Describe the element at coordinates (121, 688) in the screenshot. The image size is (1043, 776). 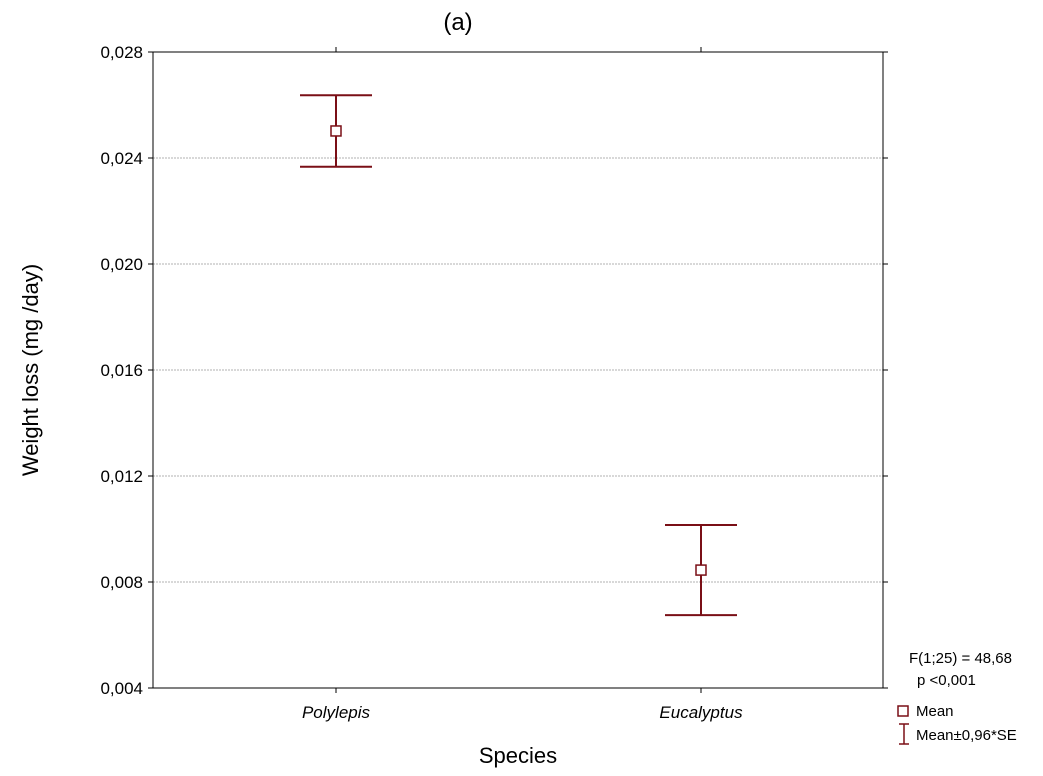
I see `y-tick-label: 0,004` at that location.